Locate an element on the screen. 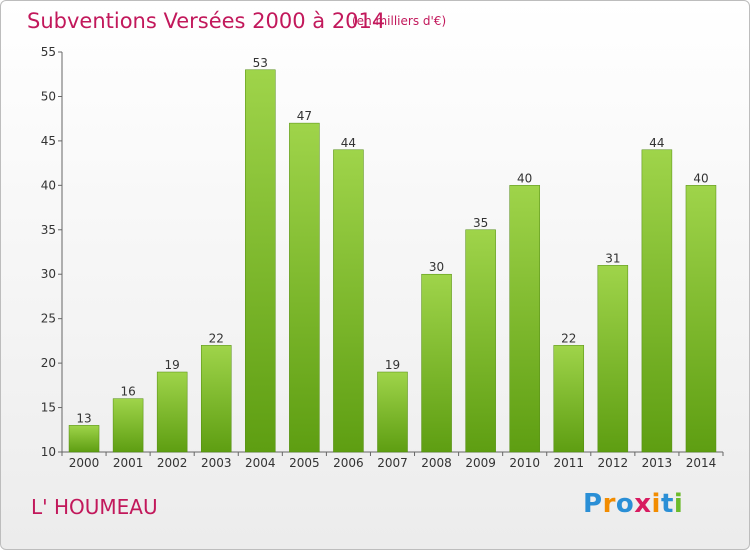  proxiti-logo: Proxiti is located at coordinates (633, 504).